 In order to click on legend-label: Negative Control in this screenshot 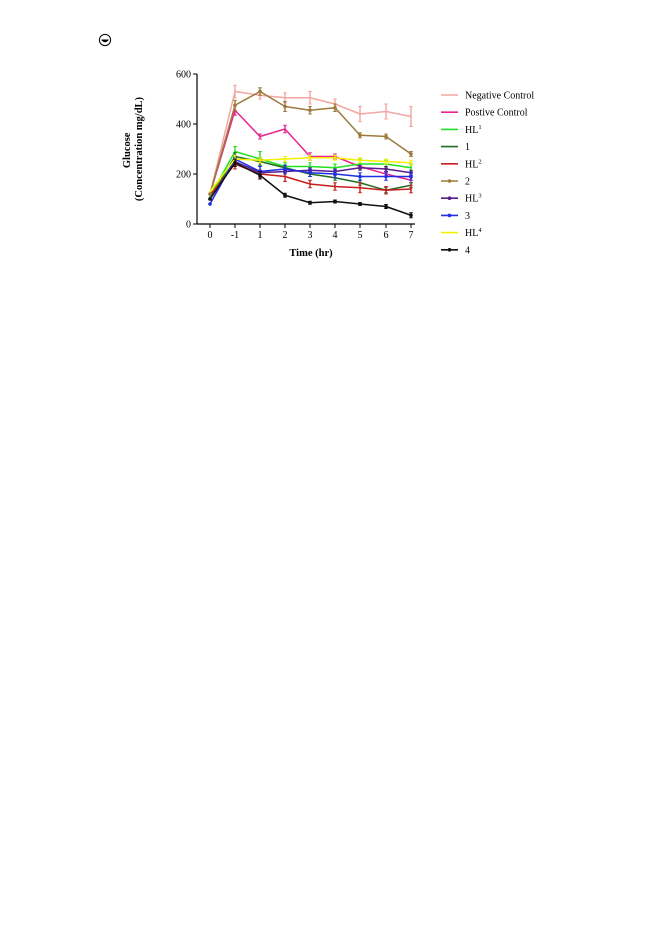, I will do `click(499, 96)`.